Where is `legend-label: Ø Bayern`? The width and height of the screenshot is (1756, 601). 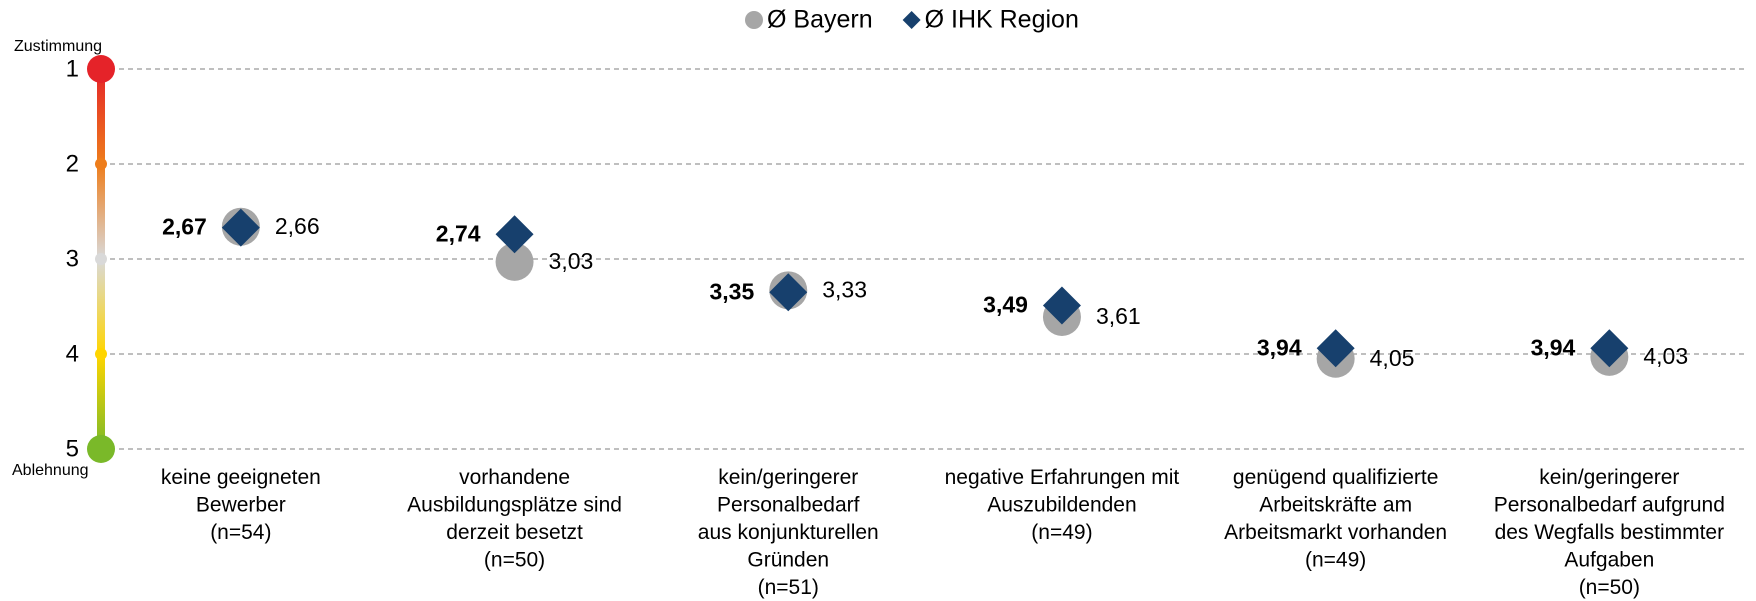
legend-label: Ø Bayern is located at coordinates (820, 20).